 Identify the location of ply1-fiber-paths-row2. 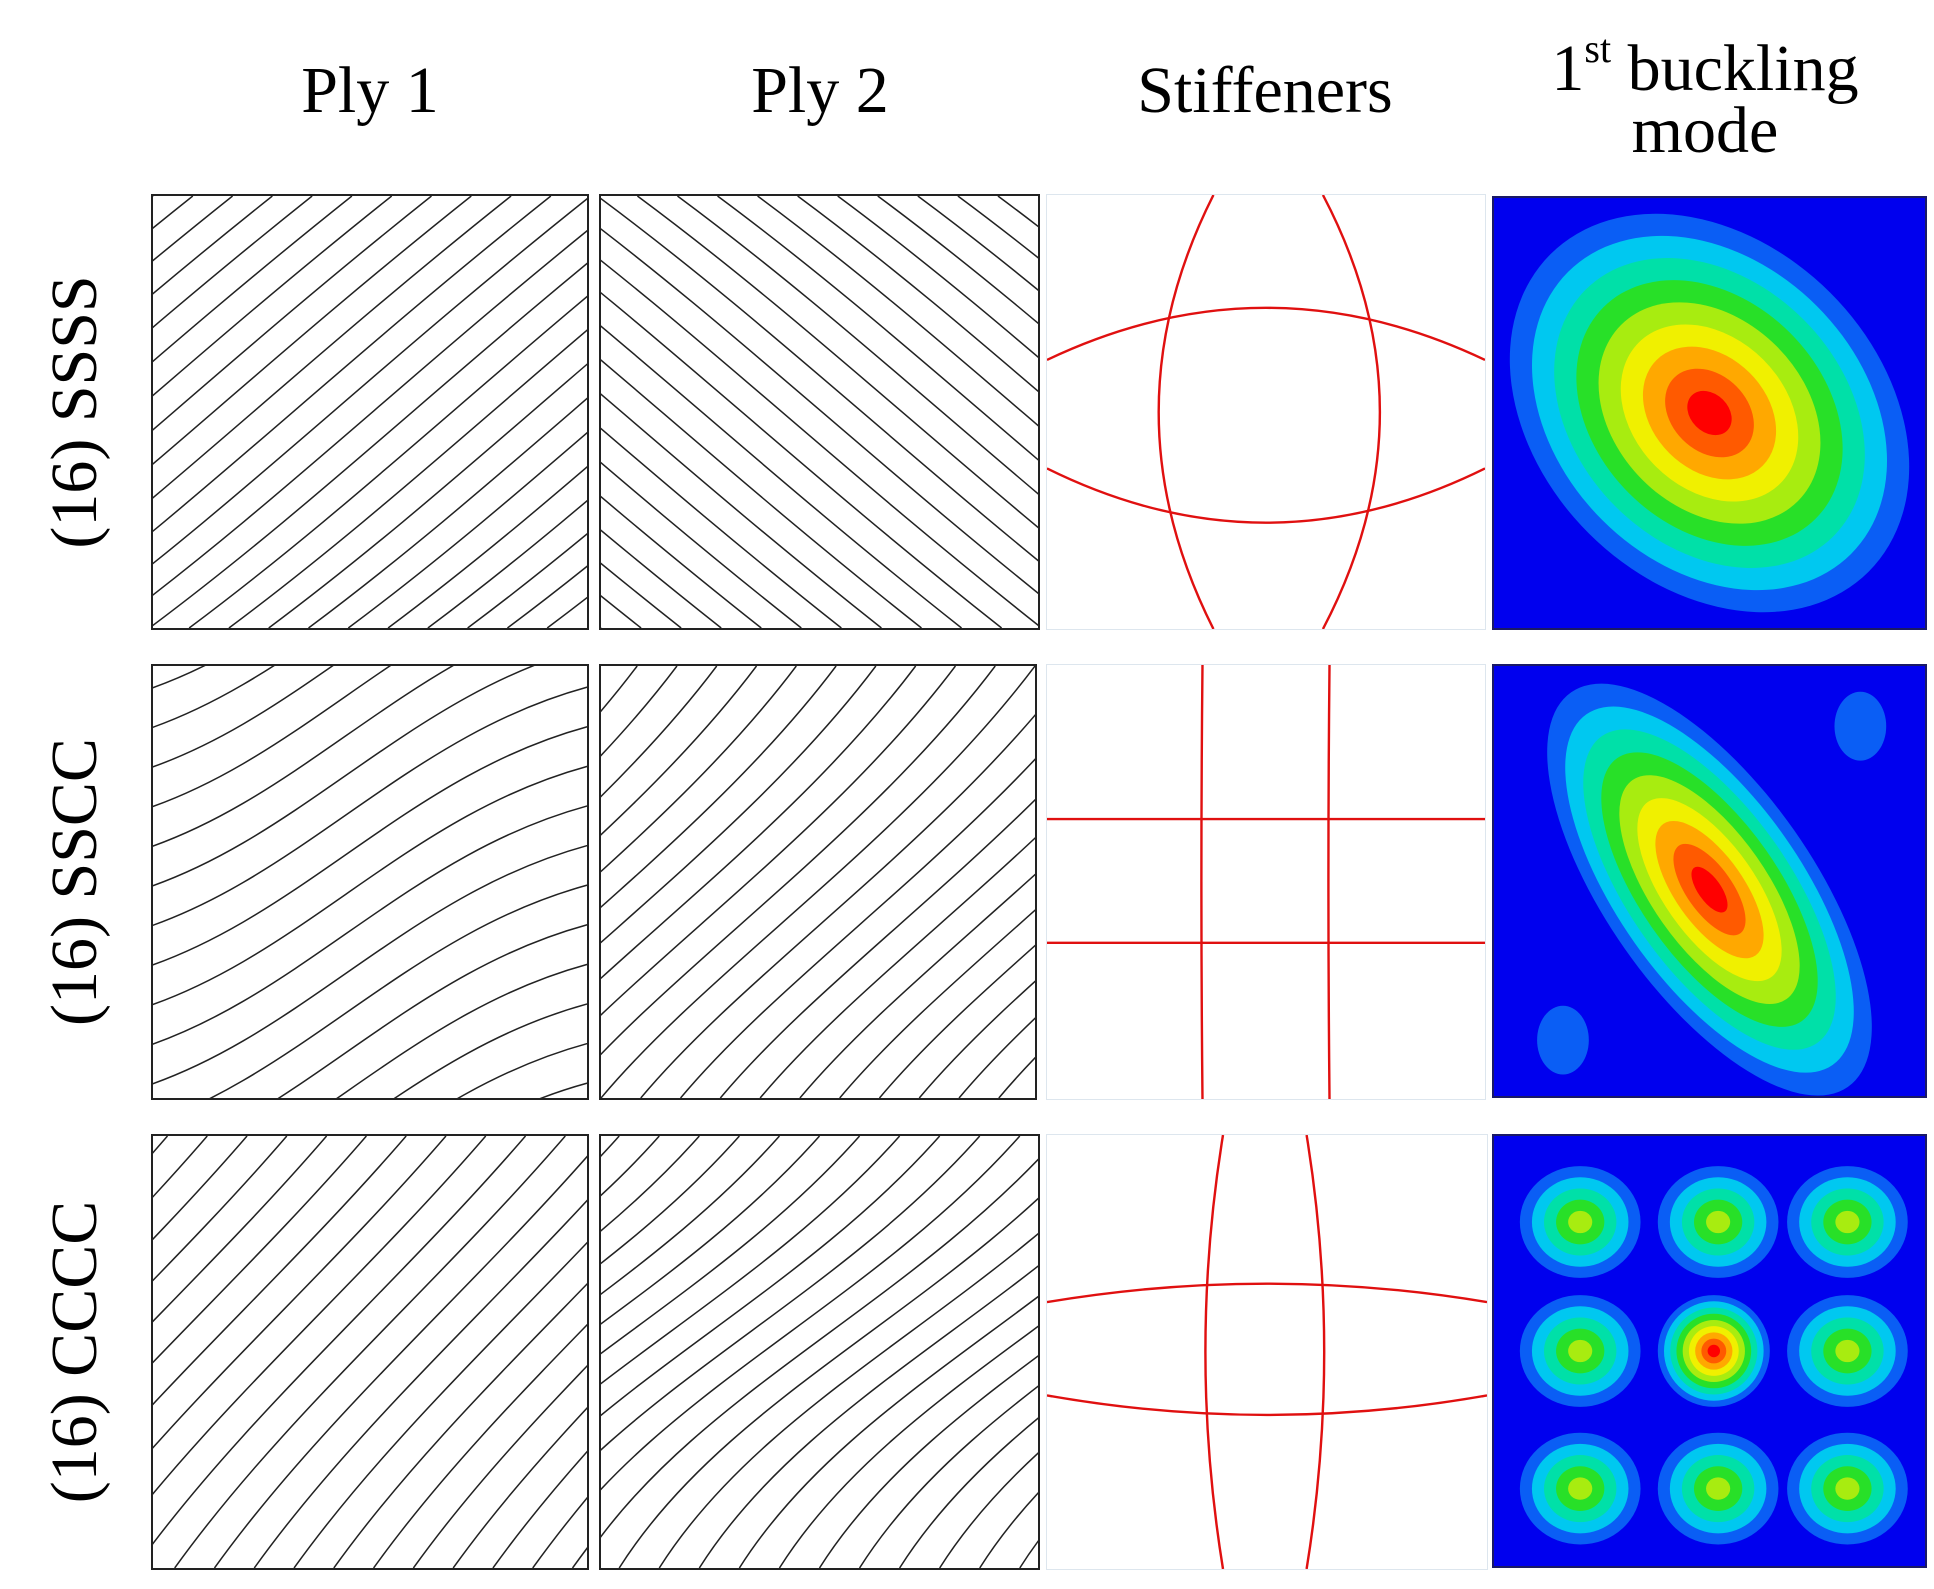
(370, 882).